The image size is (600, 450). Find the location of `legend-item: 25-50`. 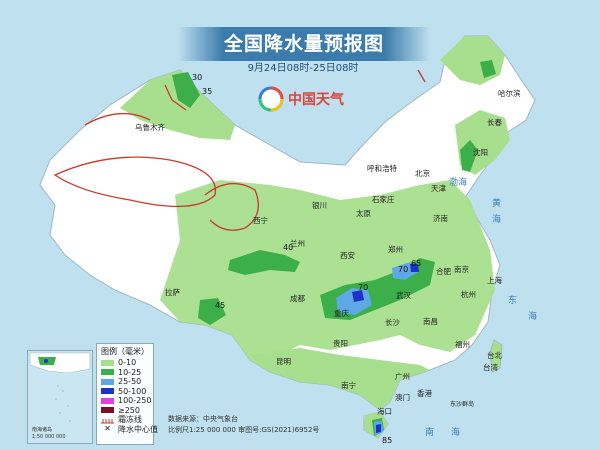

legend-item: 25-50 is located at coordinates (125, 382).